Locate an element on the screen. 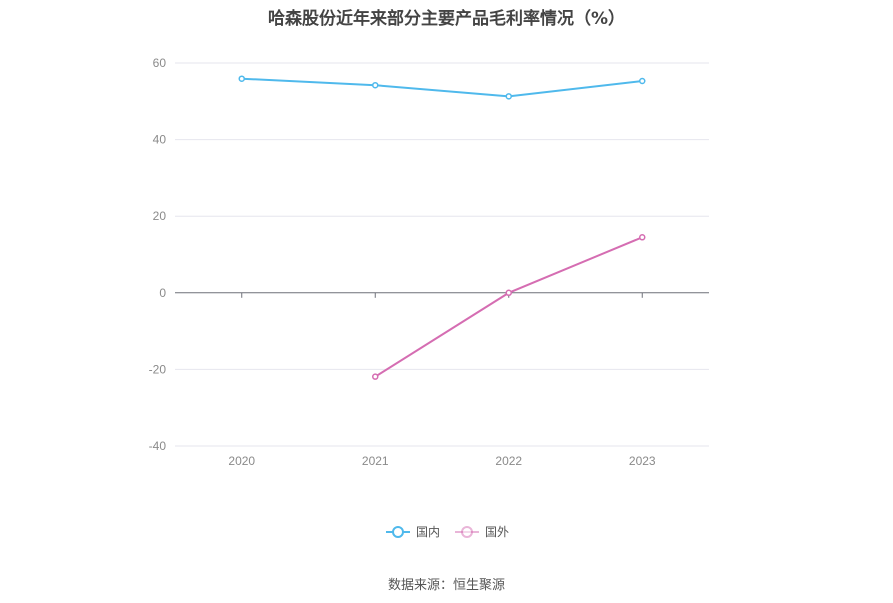  y-tick-label: 40 is located at coordinates (160, 140).